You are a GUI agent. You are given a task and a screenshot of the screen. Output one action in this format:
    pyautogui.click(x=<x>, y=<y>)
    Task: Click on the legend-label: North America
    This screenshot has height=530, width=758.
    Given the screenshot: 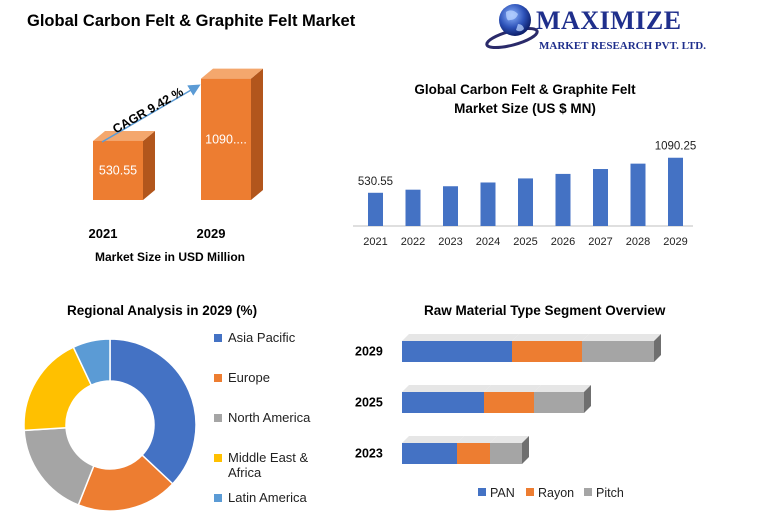 What is the action you would take?
    pyautogui.click(x=269, y=417)
    